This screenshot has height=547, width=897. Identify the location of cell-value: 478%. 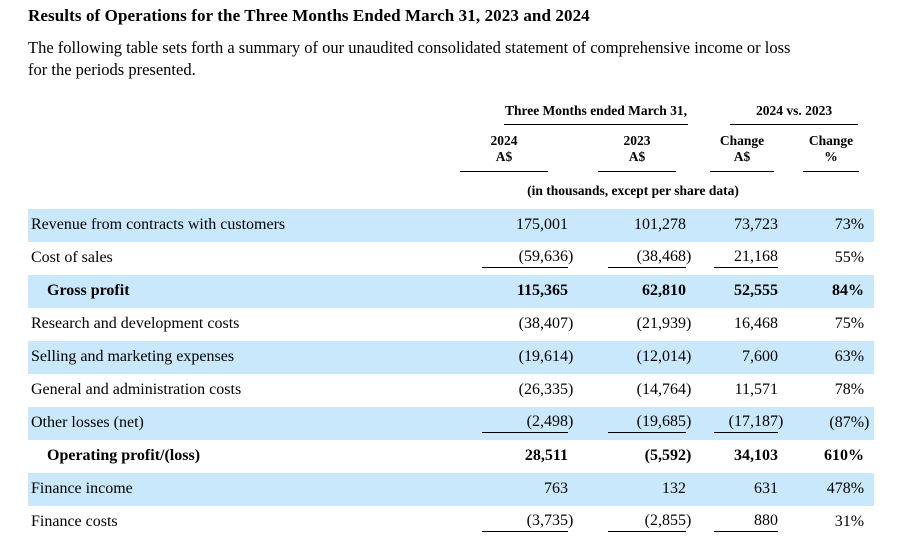
(845, 489).